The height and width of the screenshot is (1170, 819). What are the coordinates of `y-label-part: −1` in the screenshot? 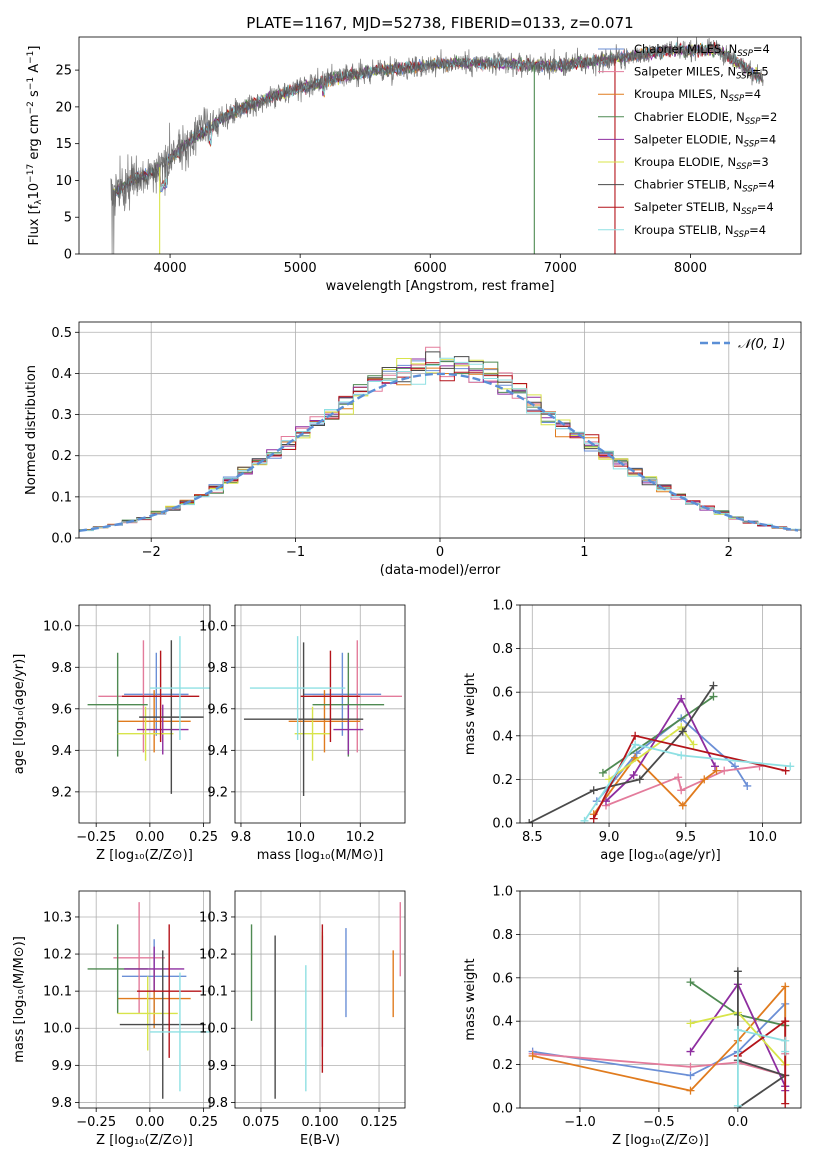 It's located at (31, 83).